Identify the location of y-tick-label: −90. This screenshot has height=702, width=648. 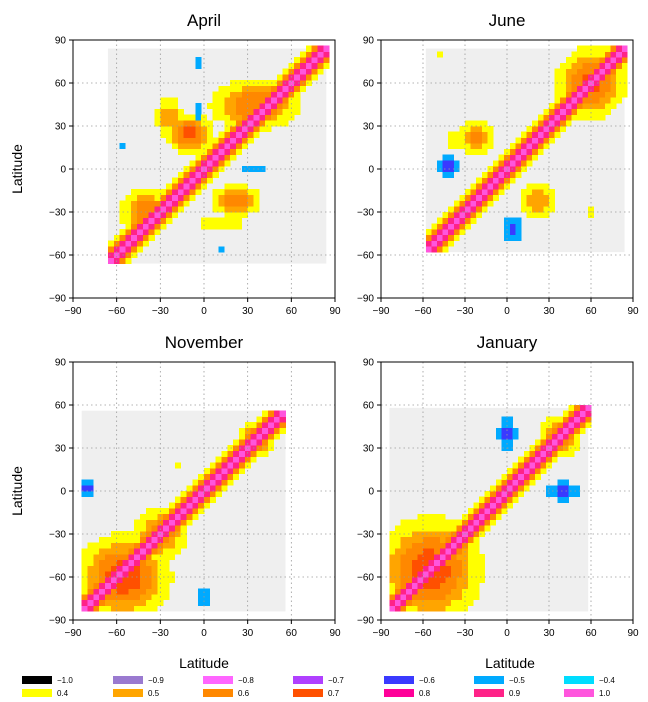
(57, 299).